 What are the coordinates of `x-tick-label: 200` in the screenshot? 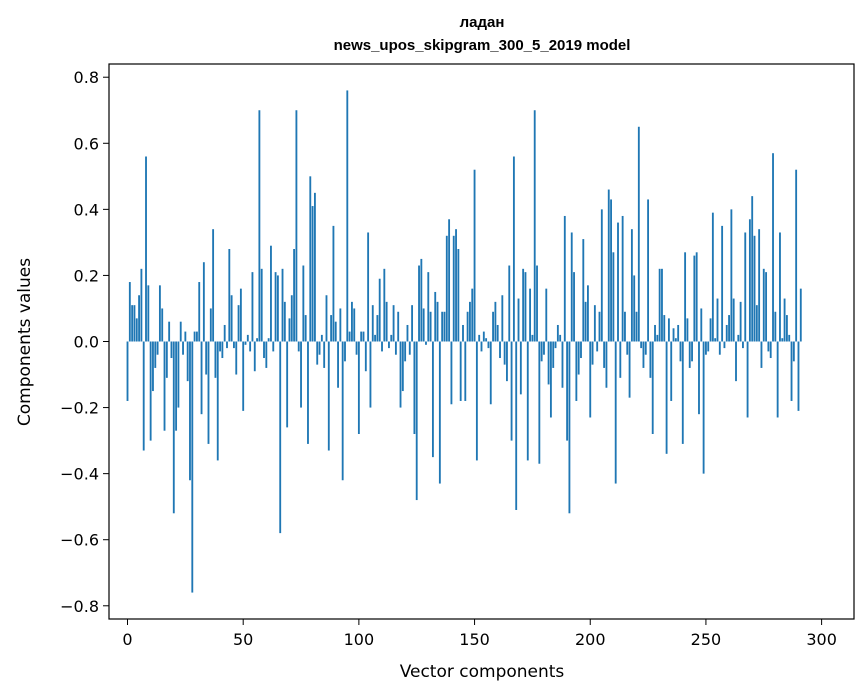 It's located at (590, 639).